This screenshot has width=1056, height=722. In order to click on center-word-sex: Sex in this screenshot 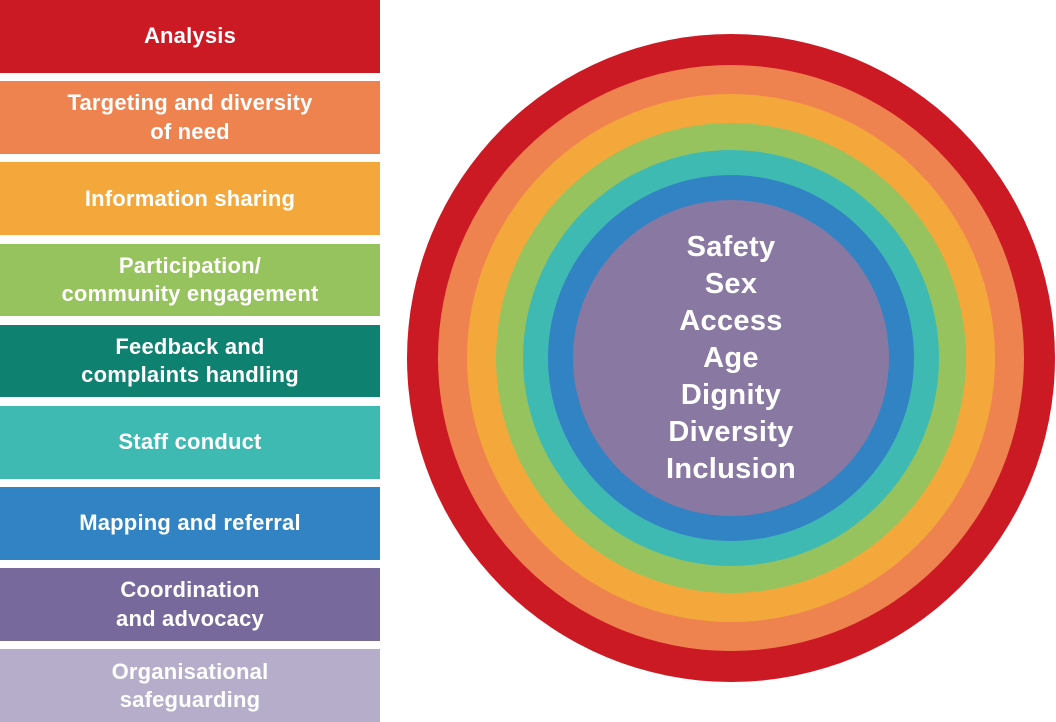, I will do `click(731, 283)`.